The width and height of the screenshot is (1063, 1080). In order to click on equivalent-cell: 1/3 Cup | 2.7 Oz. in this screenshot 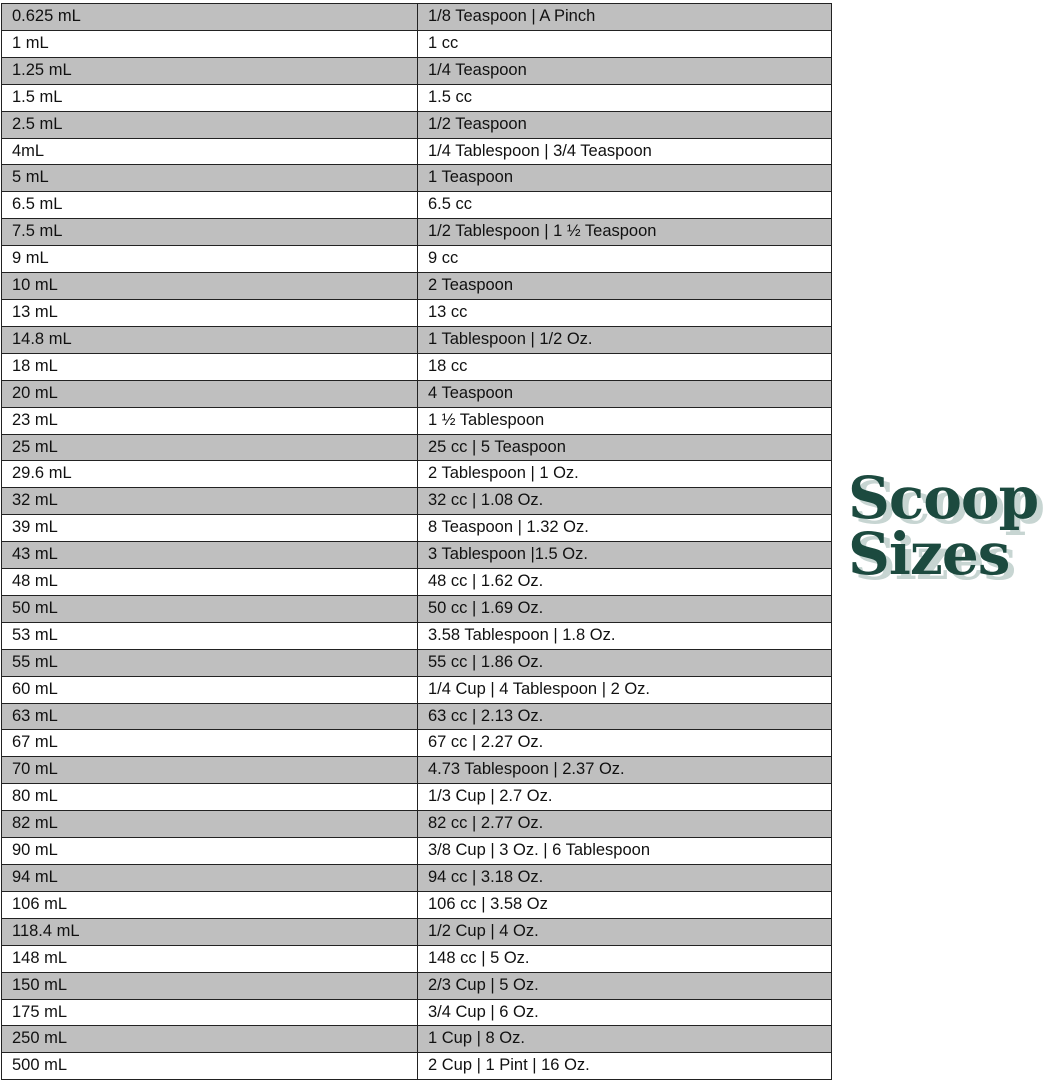, I will do `click(624, 797)`.